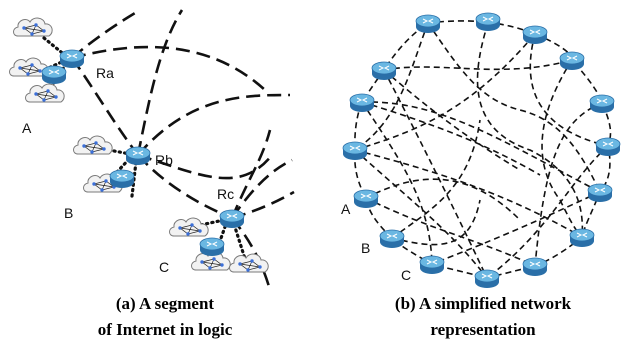  I want to click on group-label-b: B, so click(68, 213).